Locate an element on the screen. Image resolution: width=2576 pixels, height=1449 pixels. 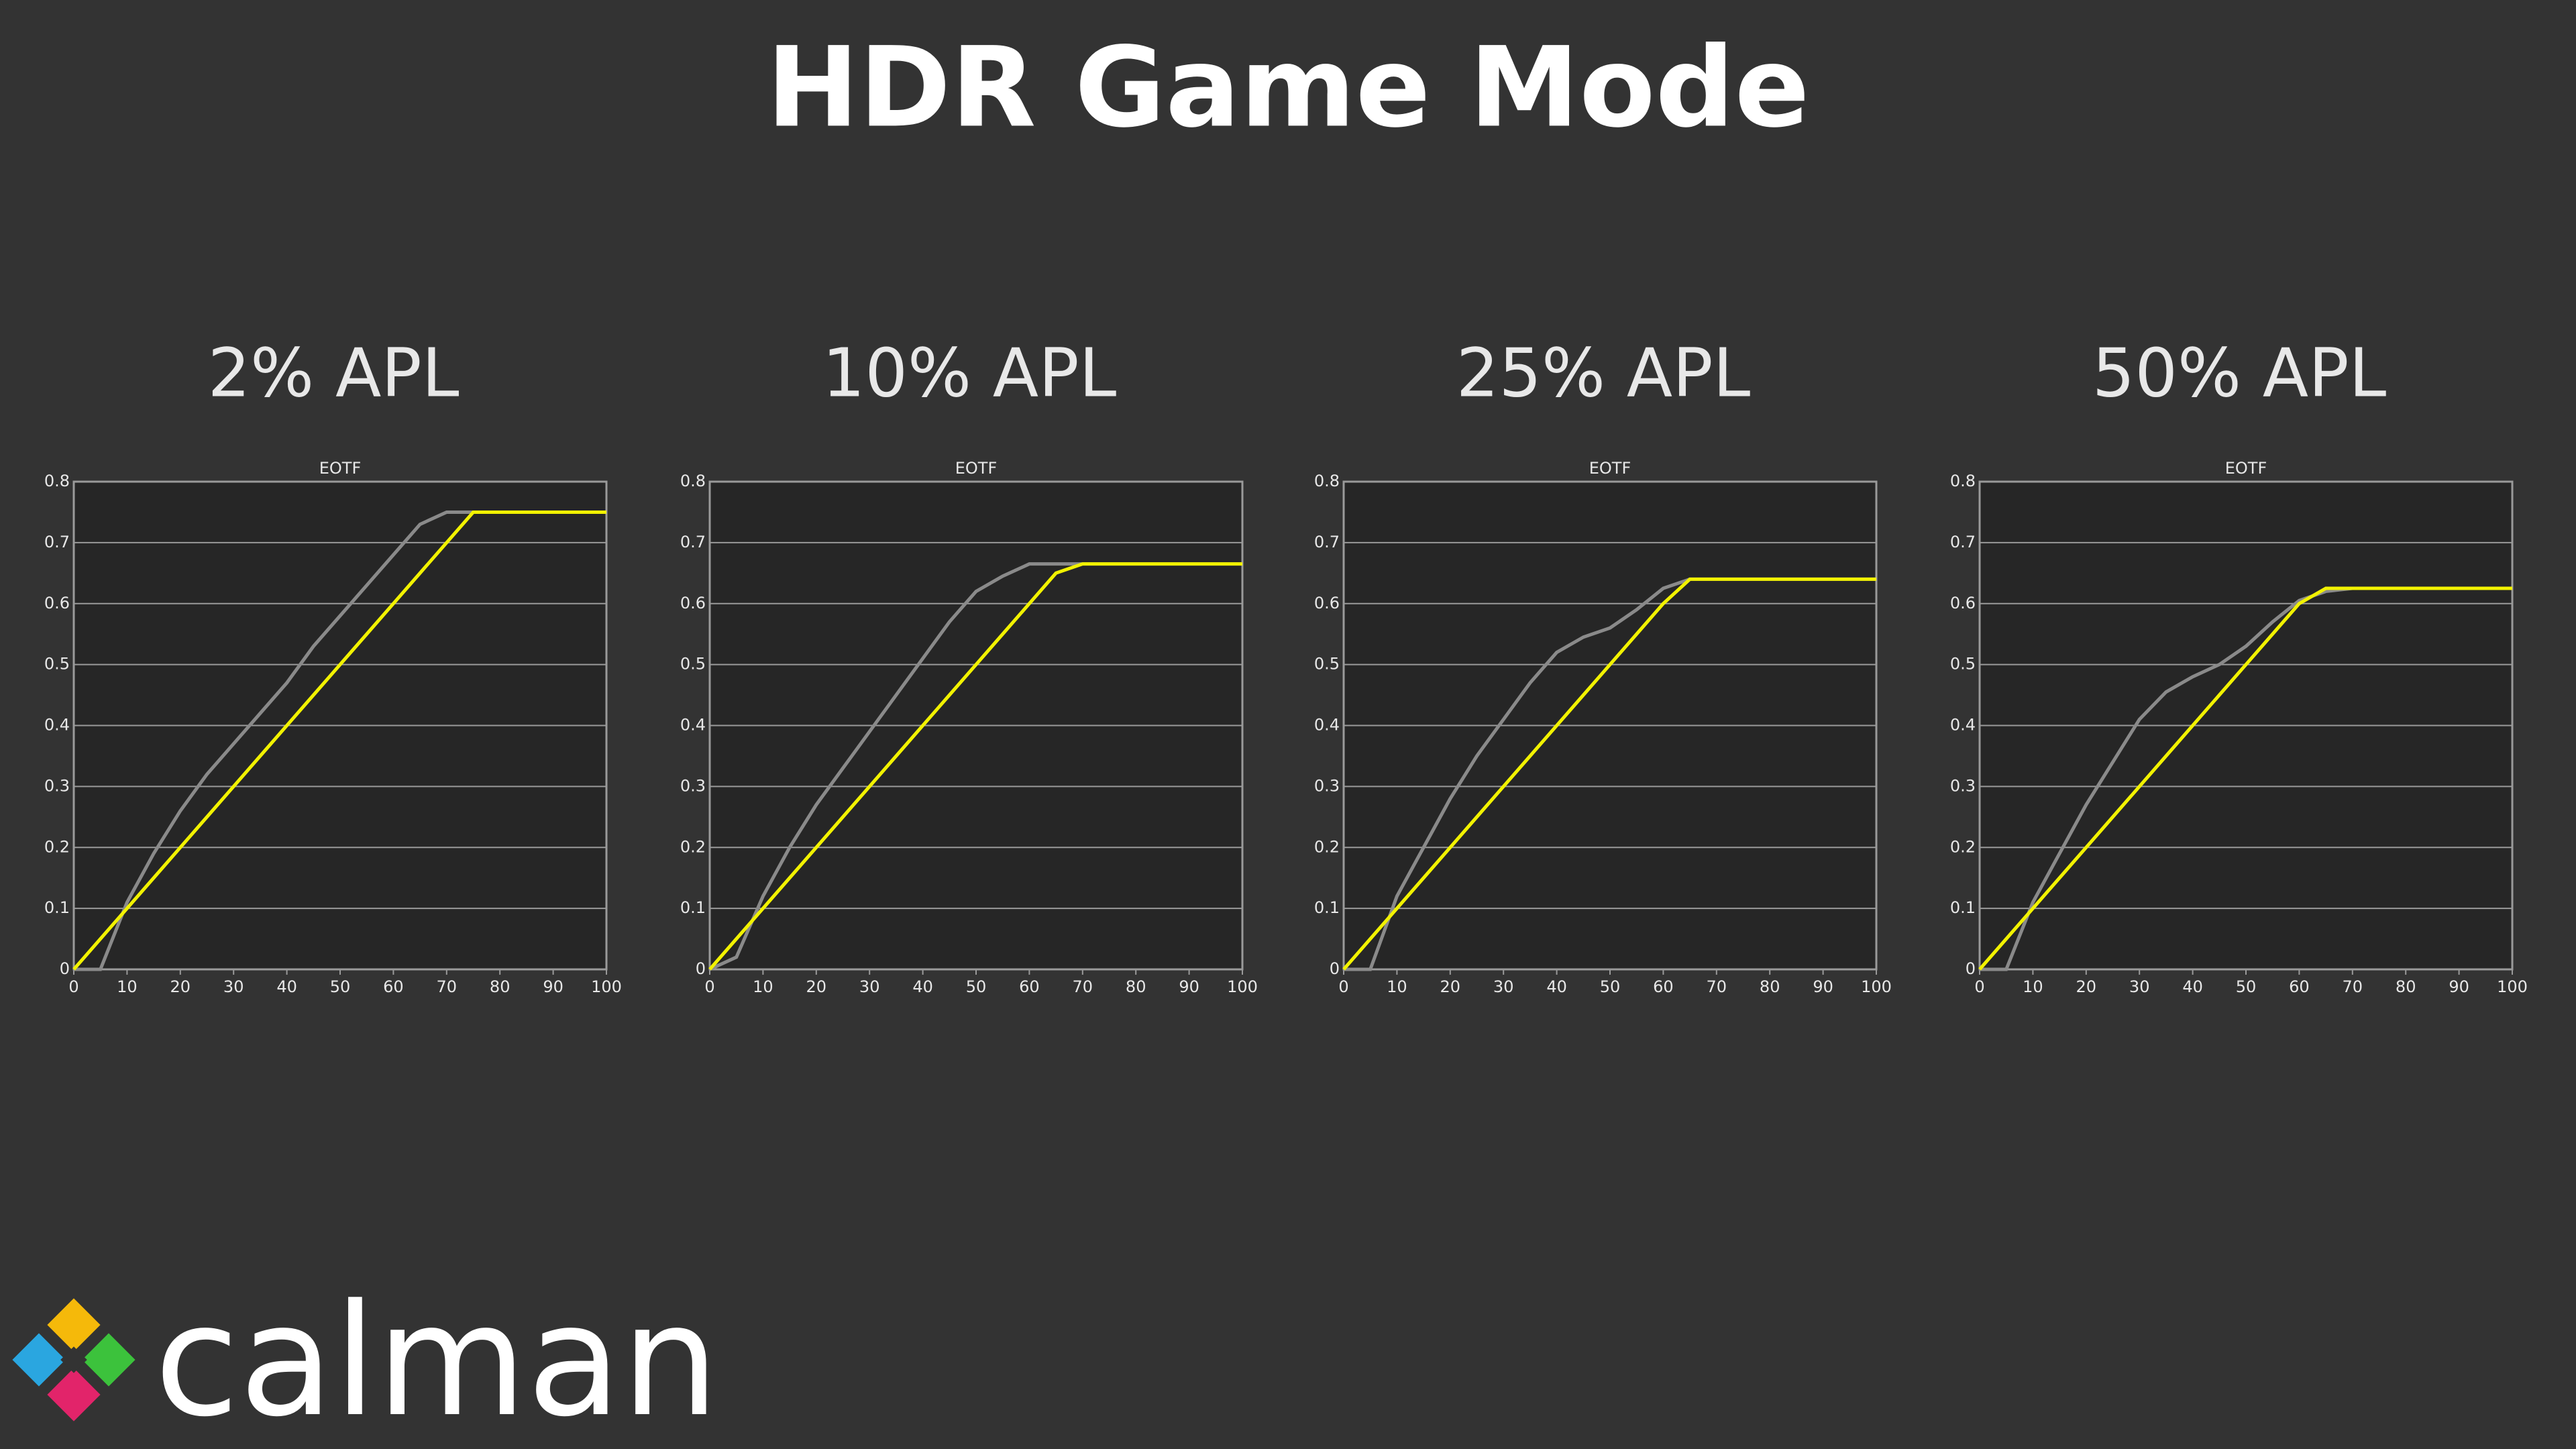
panel-title: 50% APL is located at coordinates (2239, 372).